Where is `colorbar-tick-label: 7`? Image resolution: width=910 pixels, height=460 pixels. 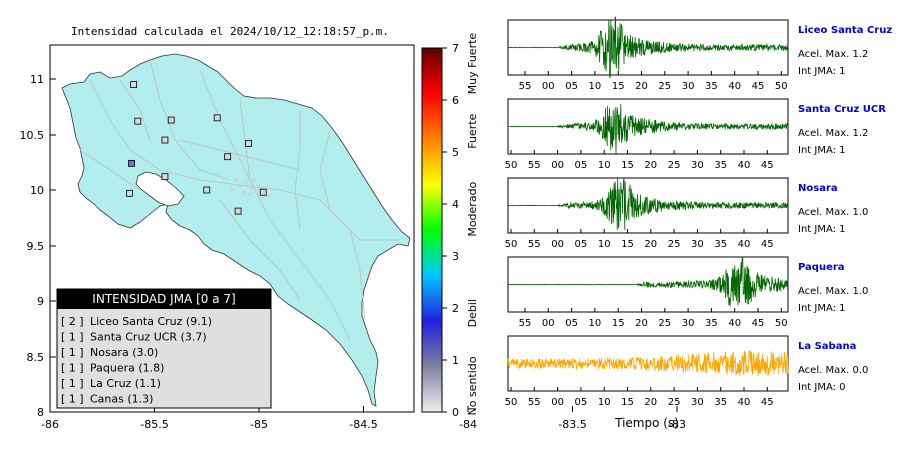
colorbar-tick-label: 7 is located at coordinates (455, 48).